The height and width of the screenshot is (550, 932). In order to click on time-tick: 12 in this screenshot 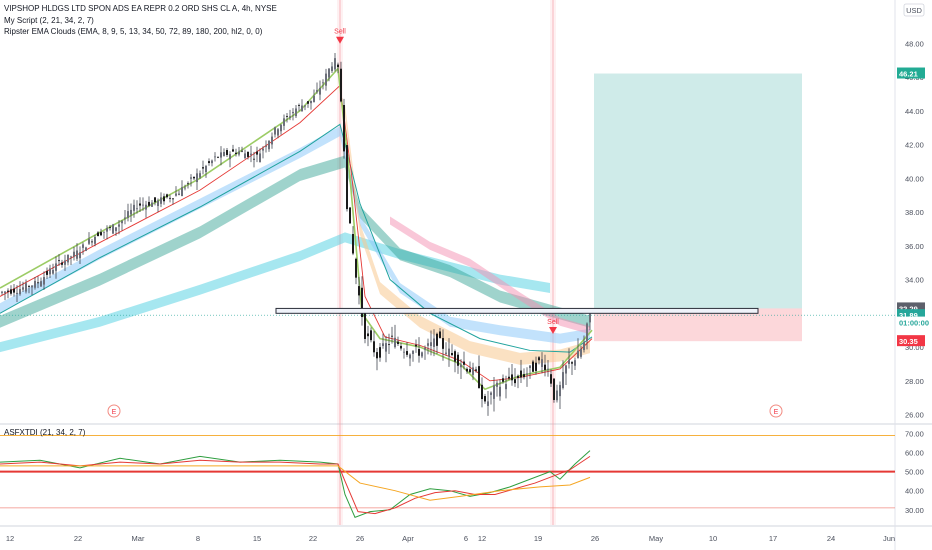, I will do `click(10, 538)`.